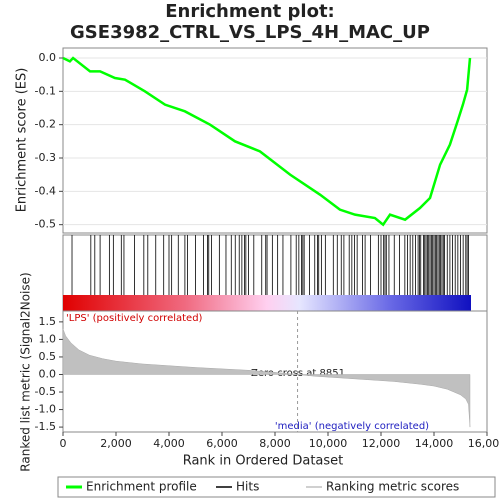  What do you see at coordinates (22, 140) in the screenshot?
I see `es-axis-label: Enrichment score (ES)` at bounding box center [22, 140].